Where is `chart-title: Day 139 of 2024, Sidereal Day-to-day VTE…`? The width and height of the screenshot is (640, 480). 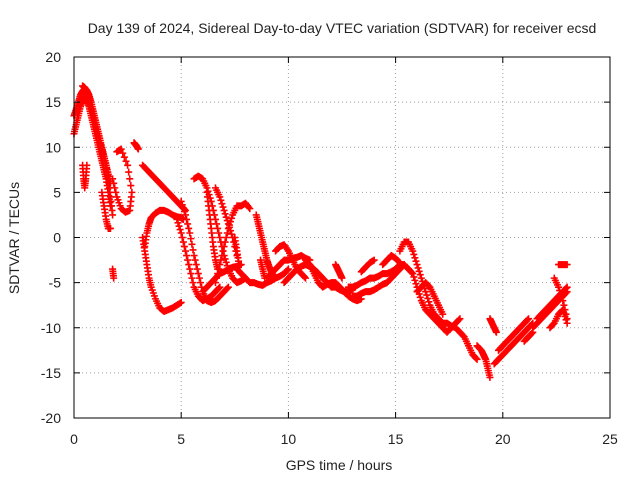 chart-title: Day 139 of 2024, Sidereal Day-to-day VTE… is located at coordinates (342, 28).